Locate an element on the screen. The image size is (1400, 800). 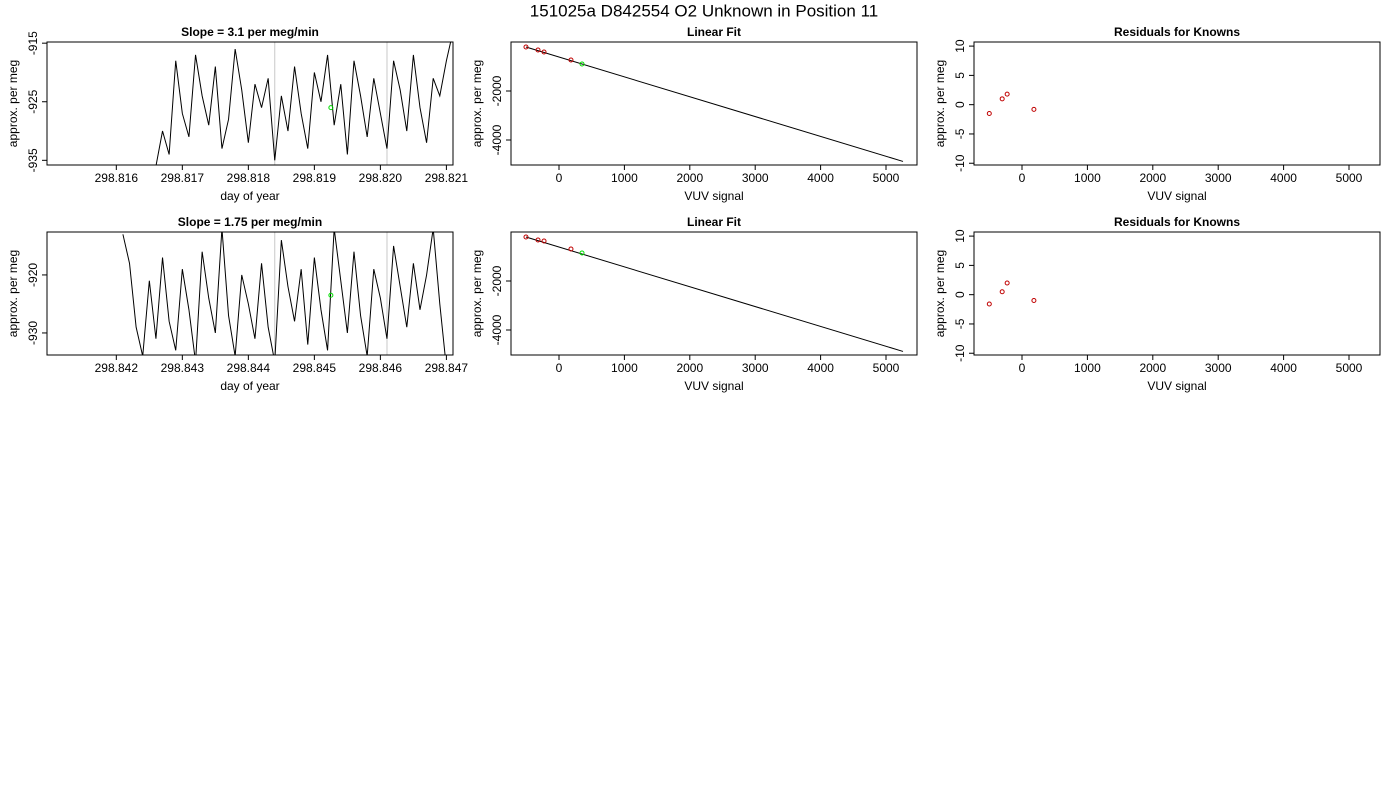
x-tick-label: 298.844 is located at coordinates (249, 368).